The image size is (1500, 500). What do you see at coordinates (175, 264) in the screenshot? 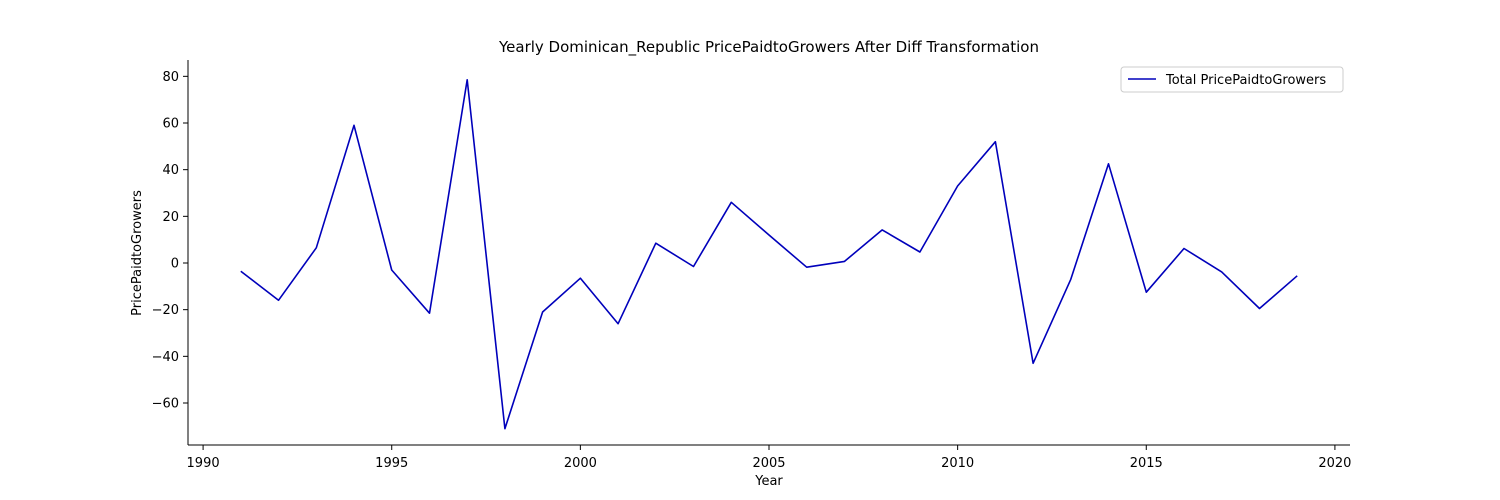
I see `y-tick-label: 0` at bounding box center [175, 264].